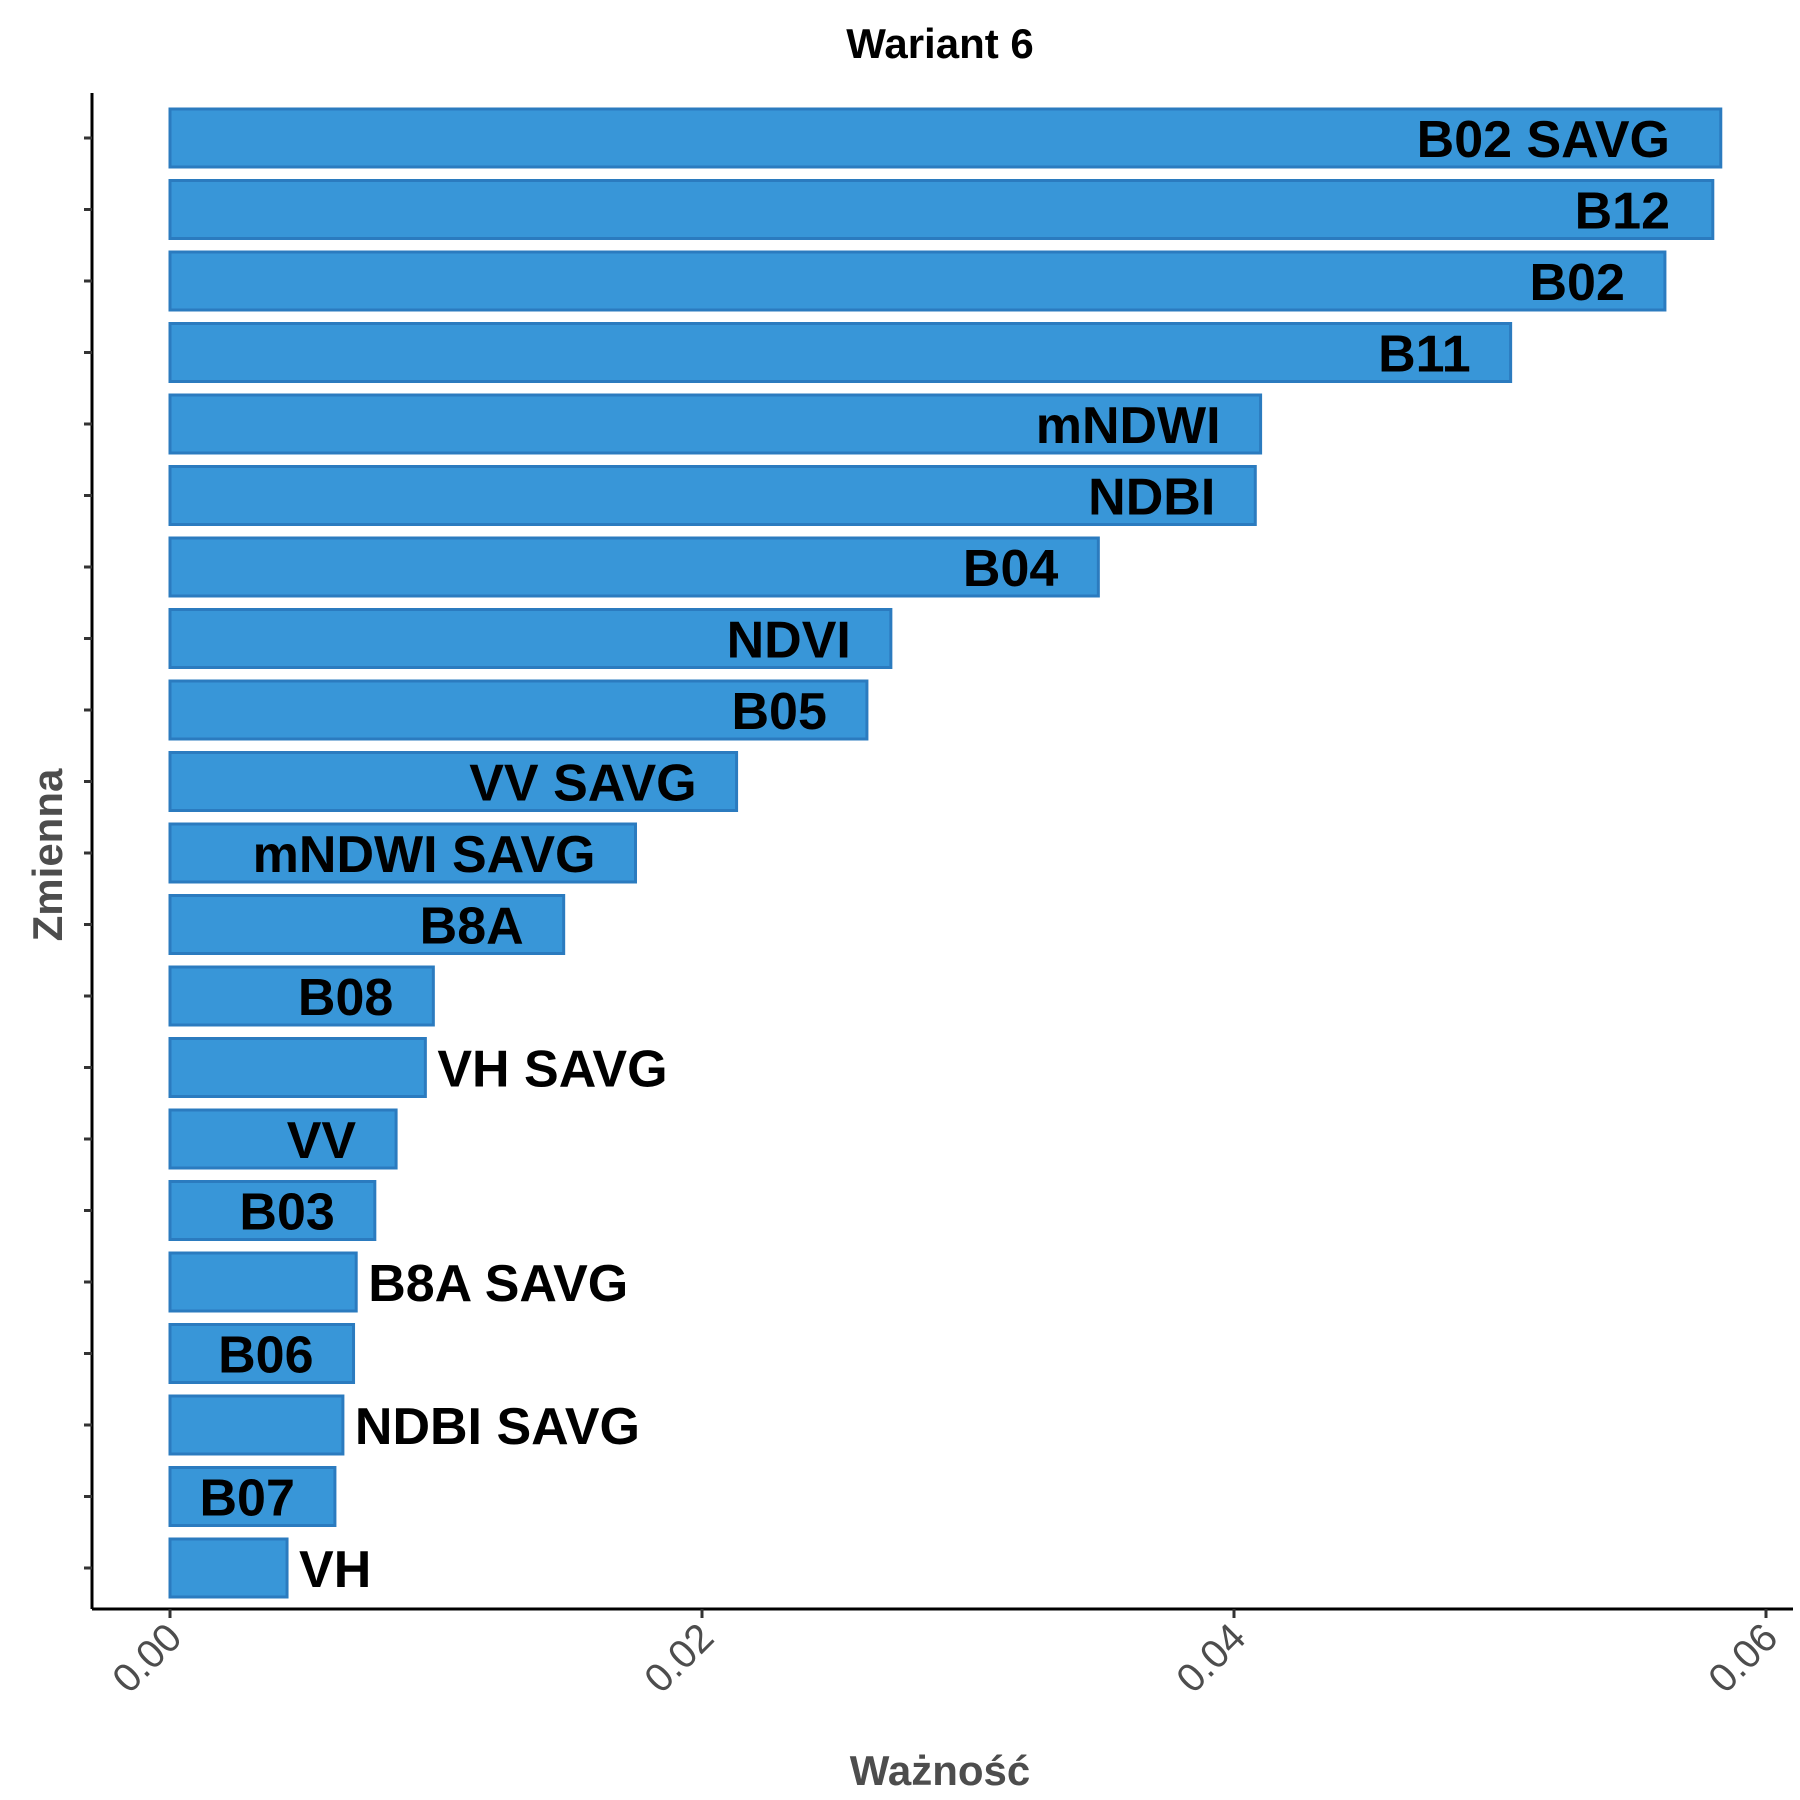 The height and width of the screenshot is (1800, 1800). What do you see at coordinates (1128, 426) in the screenshot?
I see `bar-label: mNDWI` at bounding box center [1128, 426].